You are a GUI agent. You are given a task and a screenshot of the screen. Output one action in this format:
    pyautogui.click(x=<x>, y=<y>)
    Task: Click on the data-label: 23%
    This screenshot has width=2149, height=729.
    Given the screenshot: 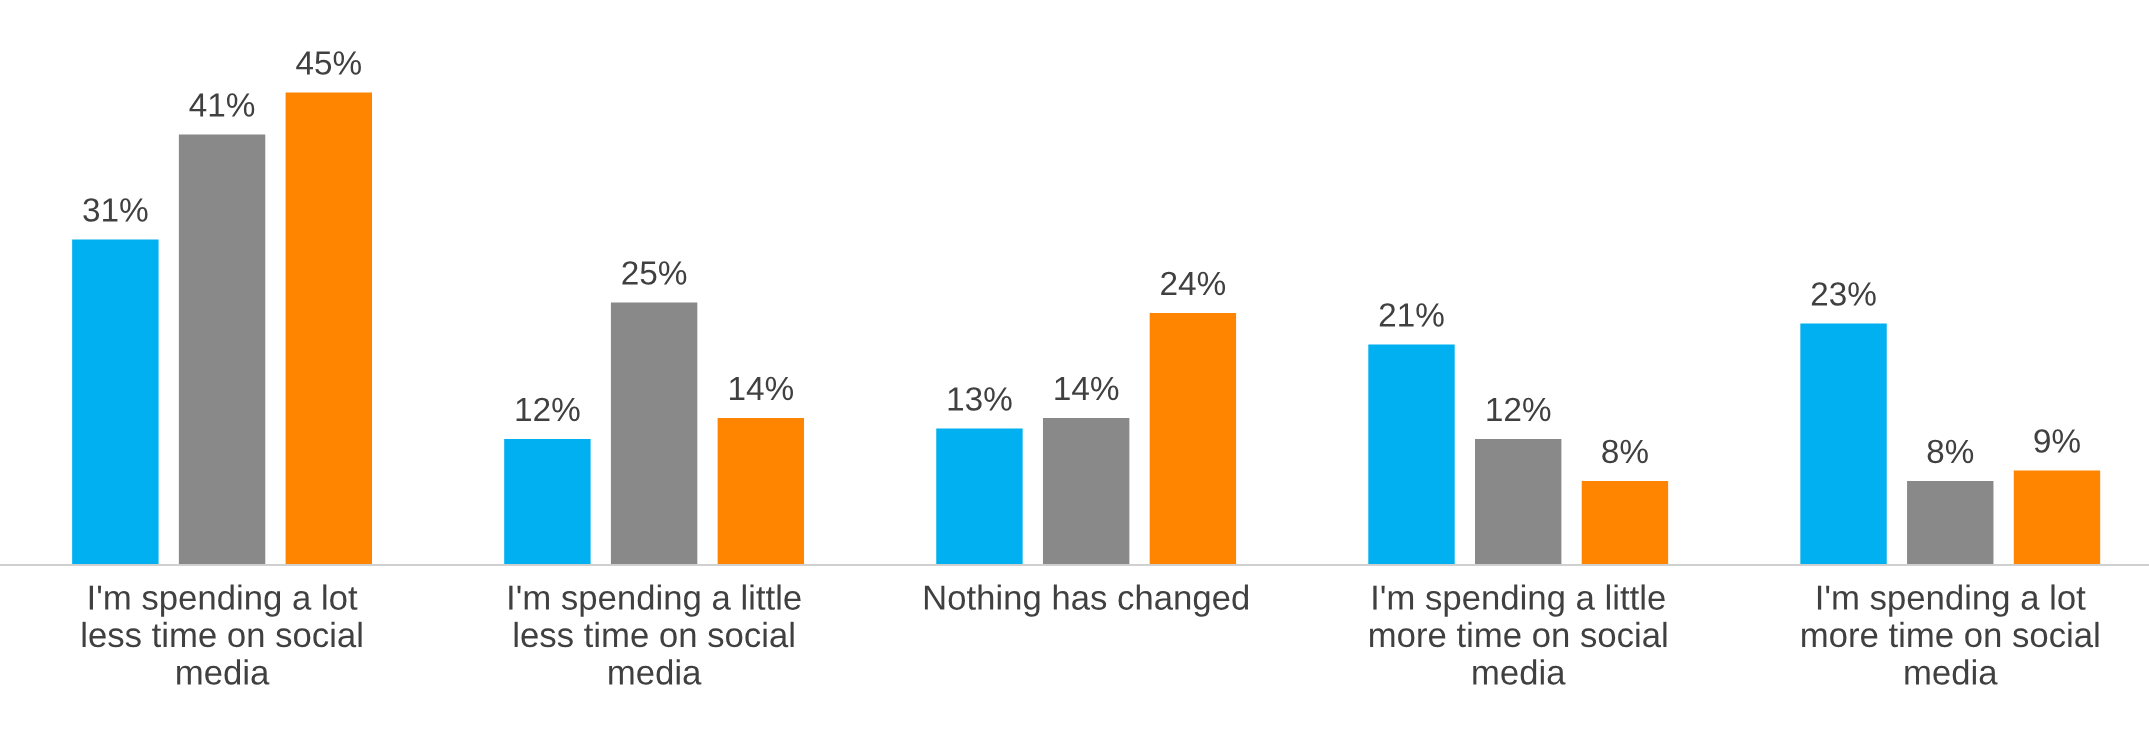 What is the action you would take?
    pyautogui.click(x=1843, y=294)
    